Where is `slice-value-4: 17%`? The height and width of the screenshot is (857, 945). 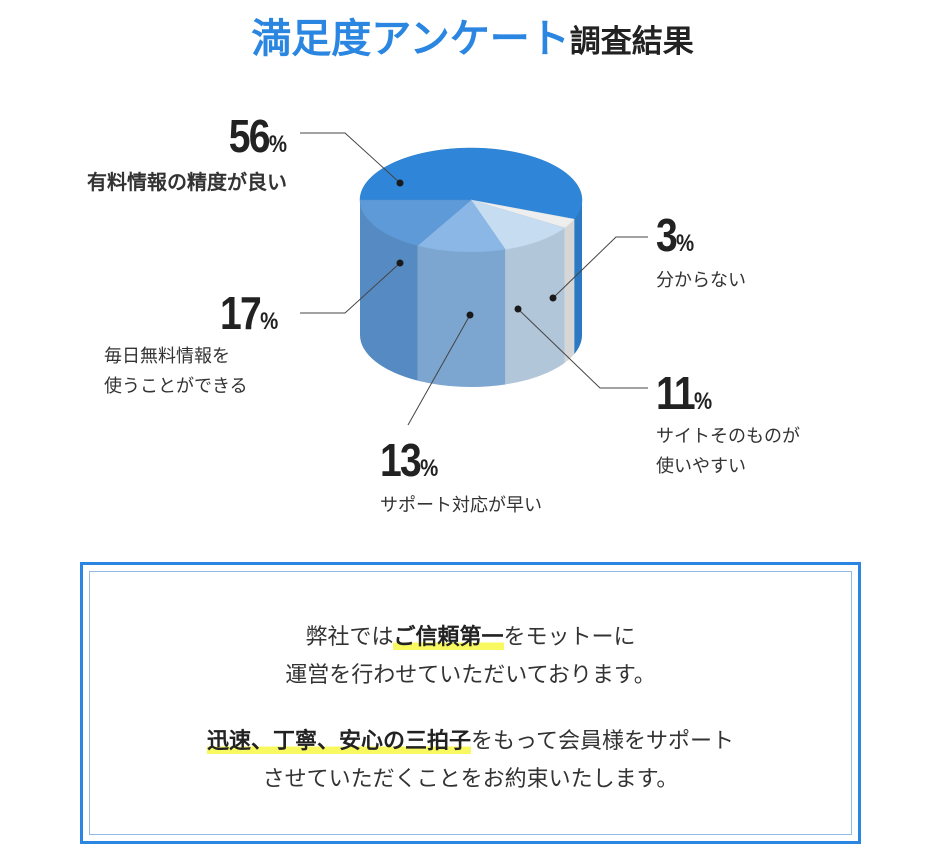 slice-value-4: 17% is located at coordinates (249, 313).